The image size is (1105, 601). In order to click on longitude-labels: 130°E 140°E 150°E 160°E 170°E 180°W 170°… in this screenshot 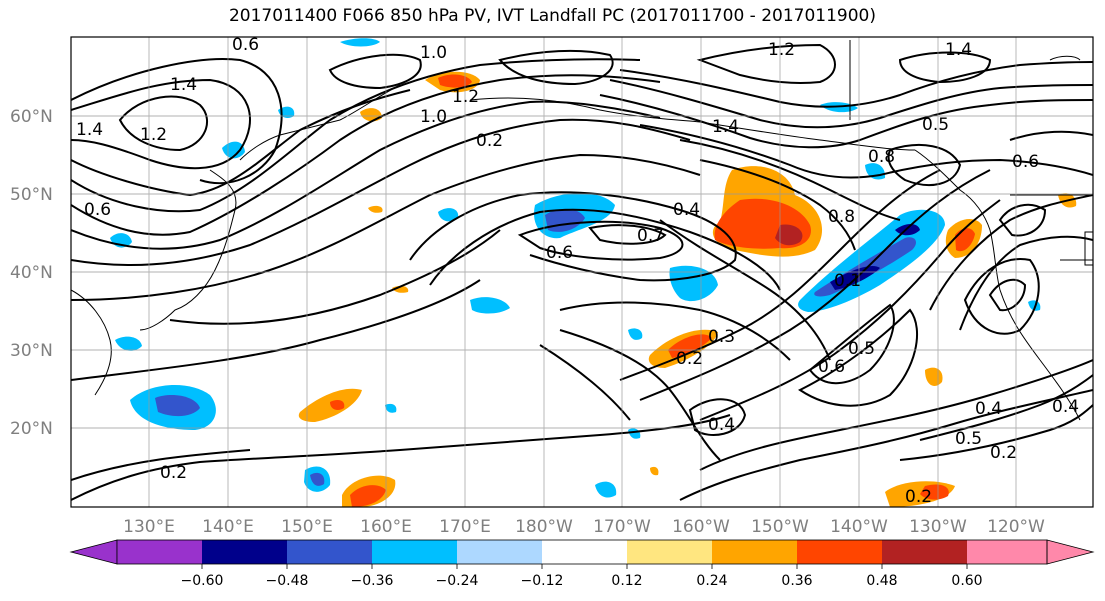, I will do `click(584, 527)`.